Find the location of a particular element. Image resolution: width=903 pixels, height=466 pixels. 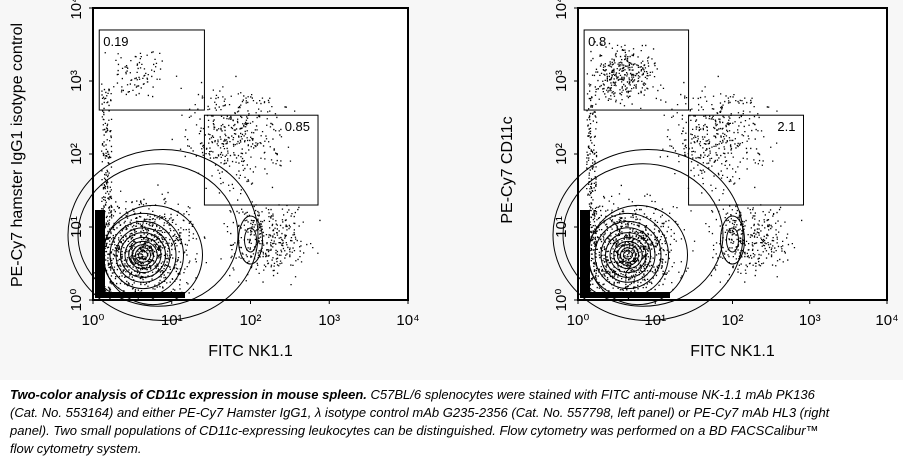

y-axis-label: PE-Cy7 CD11c is located at coordinates (507, 169).